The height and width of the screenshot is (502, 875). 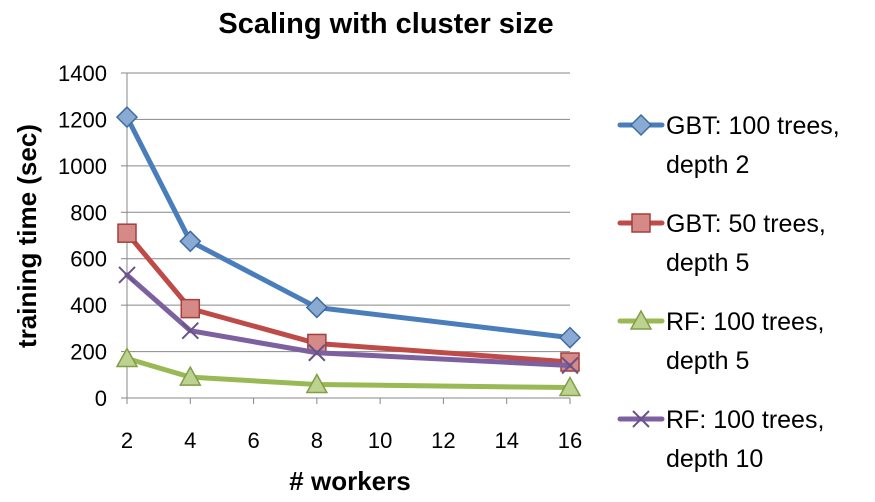 I want to click on x-axis-title: # workers, so click(x=349, y=481).